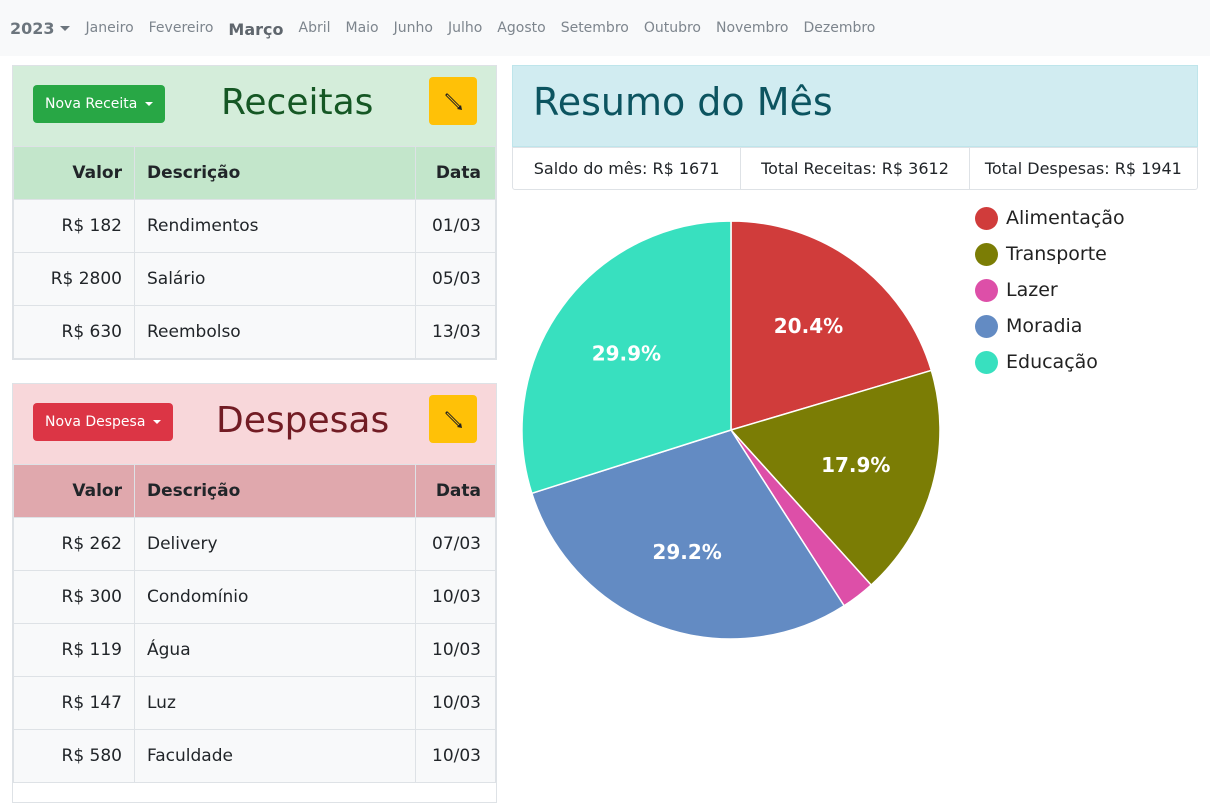  Describe the element at coordinates (74, 332) in the screenshot. I see `cell-valor: R$ 630` at that location.